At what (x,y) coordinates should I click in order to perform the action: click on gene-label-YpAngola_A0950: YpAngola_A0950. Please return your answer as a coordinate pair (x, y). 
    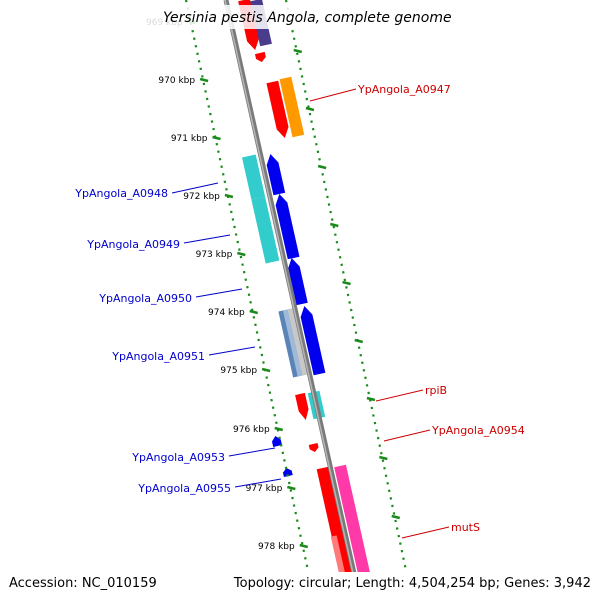
    Looking at the image, I should click on (145, 298).